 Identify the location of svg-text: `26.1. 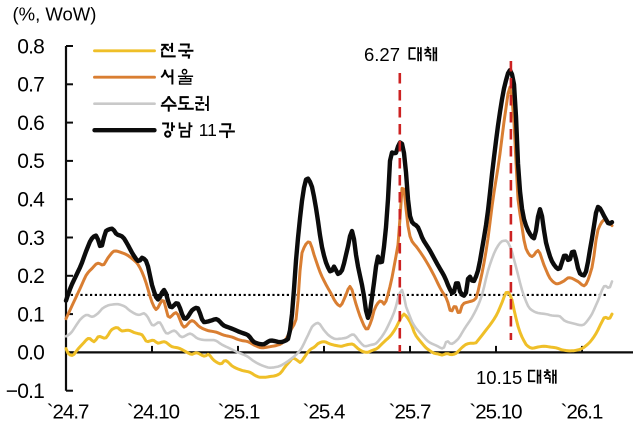
(582, 412).